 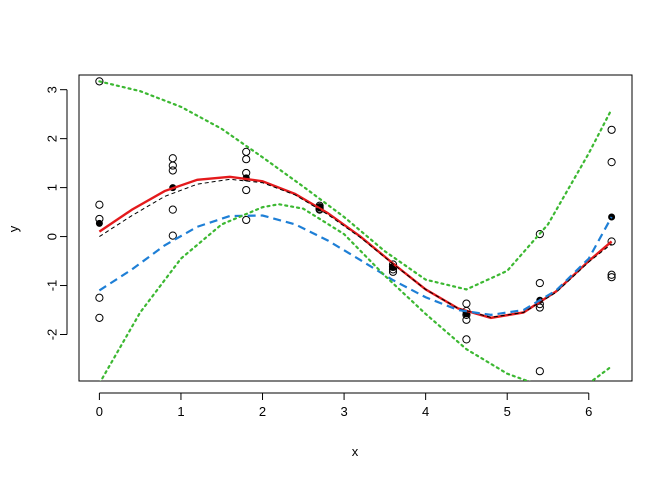 I want to click on x-tick-label: 1, so click(x=180, y=411).